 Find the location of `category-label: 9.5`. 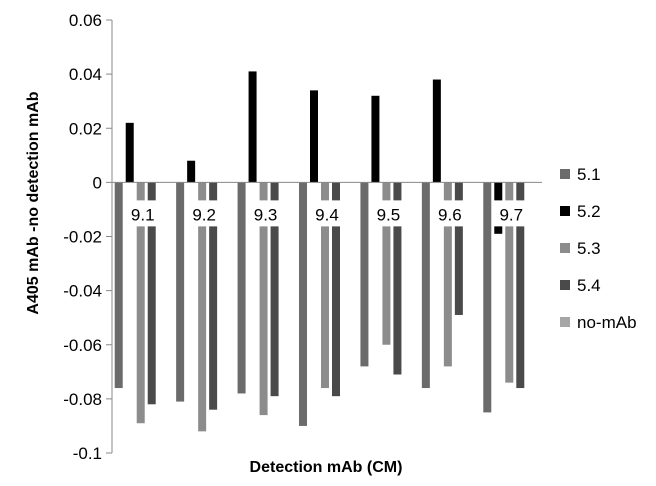

category-label: 9.5 is located at coordinates (389, 214).